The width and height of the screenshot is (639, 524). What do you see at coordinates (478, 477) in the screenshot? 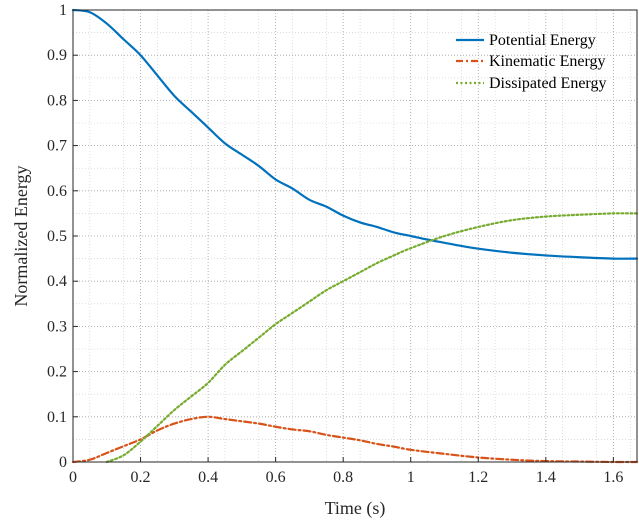
I see `x-tick-label: 1.2` at bounding box center [478, 477].